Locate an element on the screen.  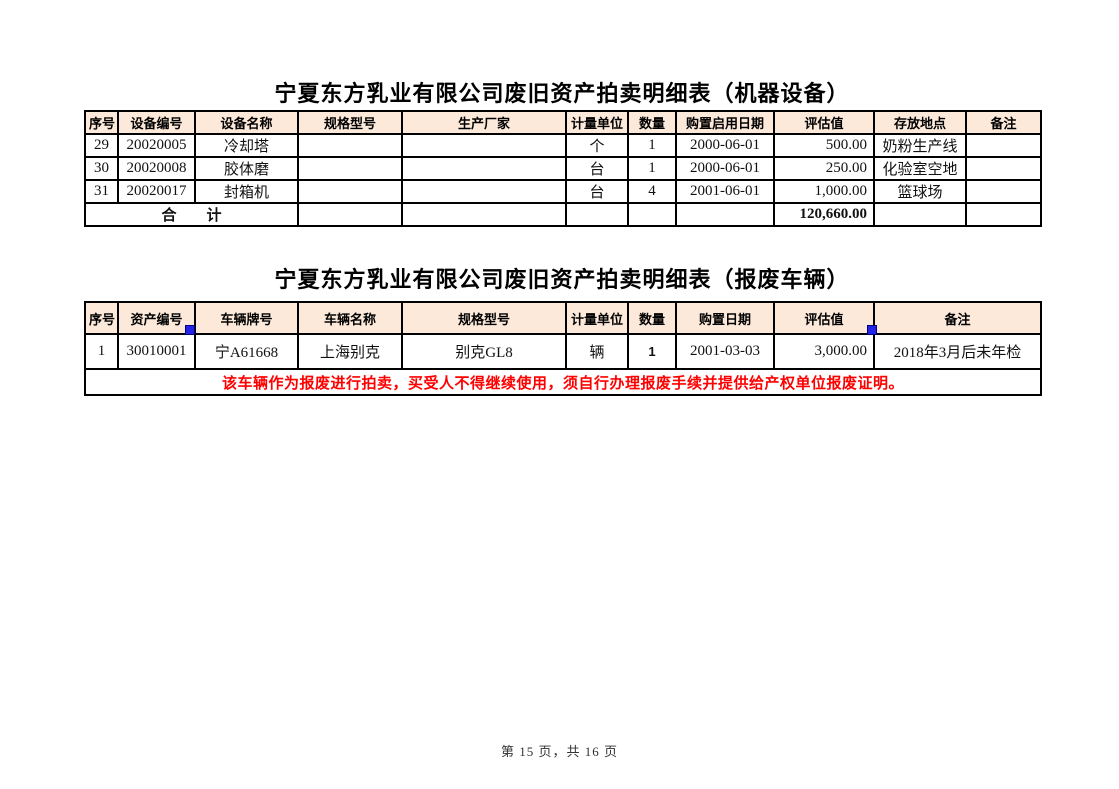
table1-header-device-name: 设备名称 is located at coordinates (246, 122).